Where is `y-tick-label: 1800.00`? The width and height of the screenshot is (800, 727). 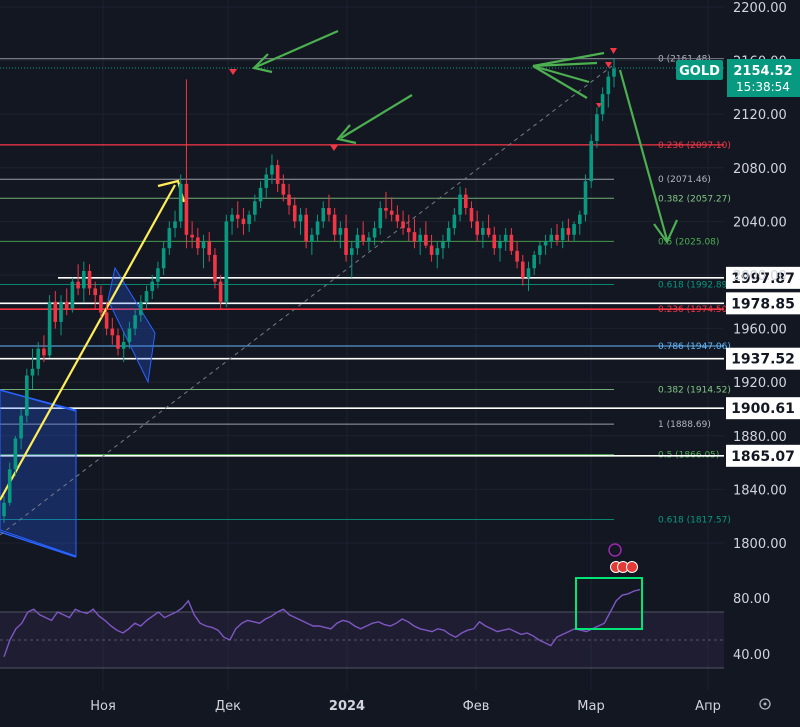 y-tick-label: 1800.00 is located at coordinates (760, 544).